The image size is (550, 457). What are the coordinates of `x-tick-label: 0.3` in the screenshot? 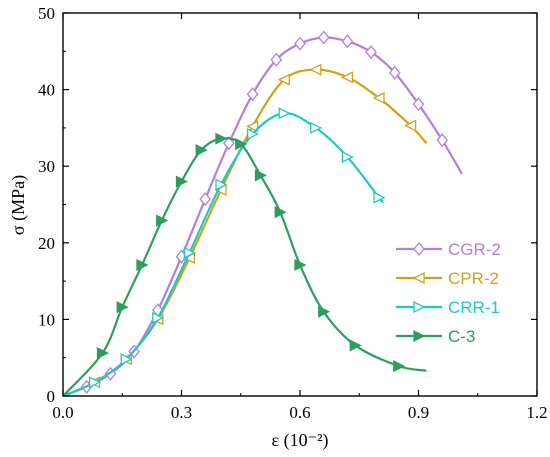 It's located at (181, 412).